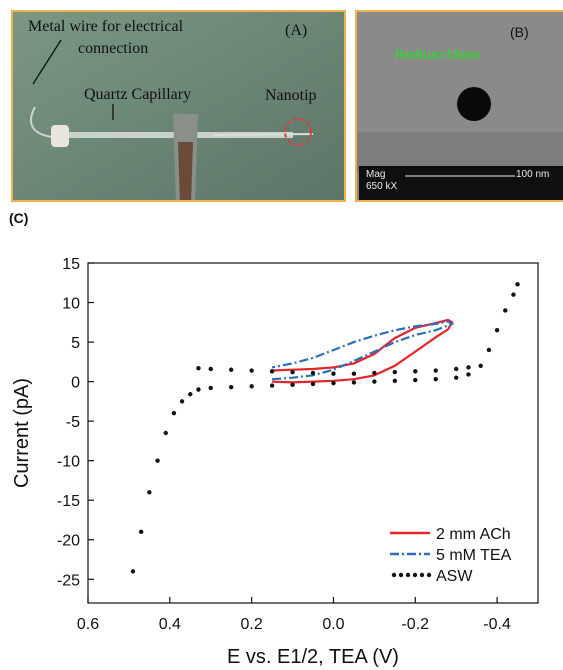  What do you see at coordinates (313, 657) in the screenshot?
I see `x-axis-label: E vs. E1/2, TEA (V)` at bounding box center [313, 657].